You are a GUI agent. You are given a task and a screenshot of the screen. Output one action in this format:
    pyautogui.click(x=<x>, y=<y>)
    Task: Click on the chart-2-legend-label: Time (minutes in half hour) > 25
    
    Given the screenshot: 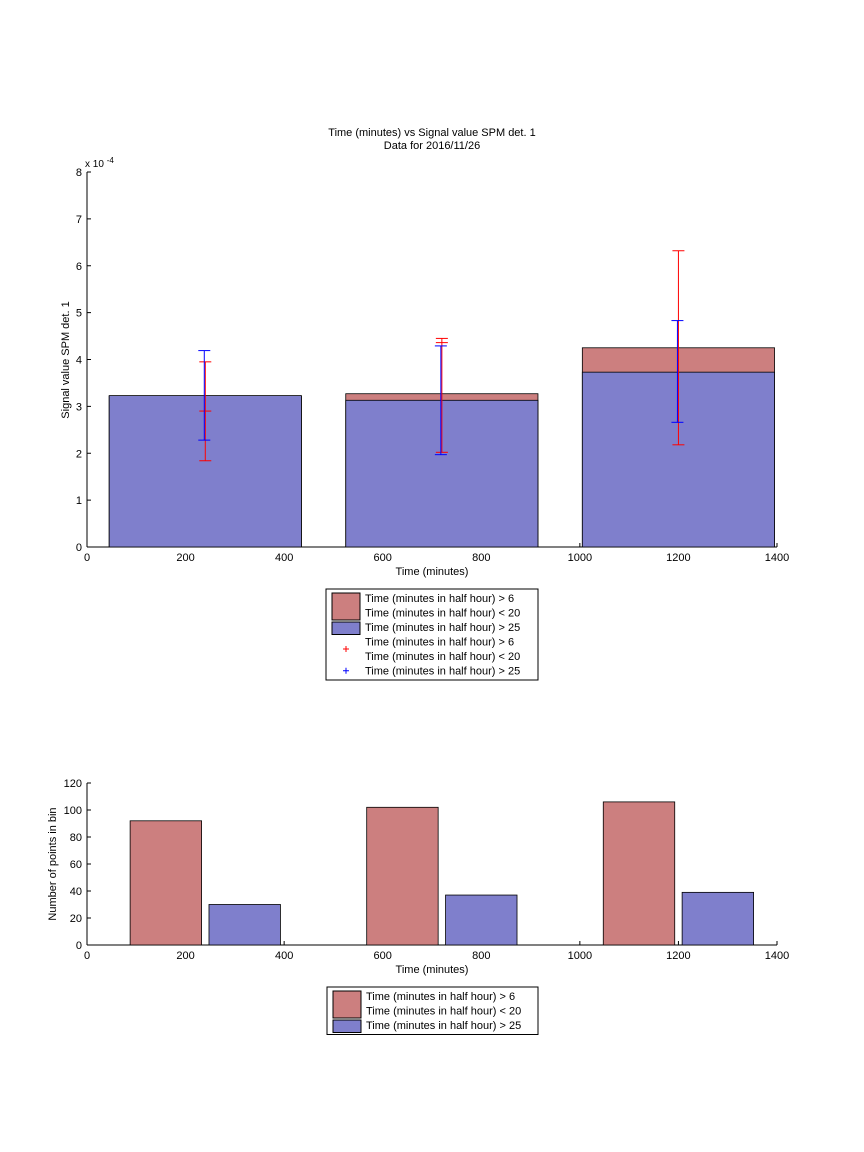 What is the action you would take?
    pyautogui.click(x=443, y=1026)
    